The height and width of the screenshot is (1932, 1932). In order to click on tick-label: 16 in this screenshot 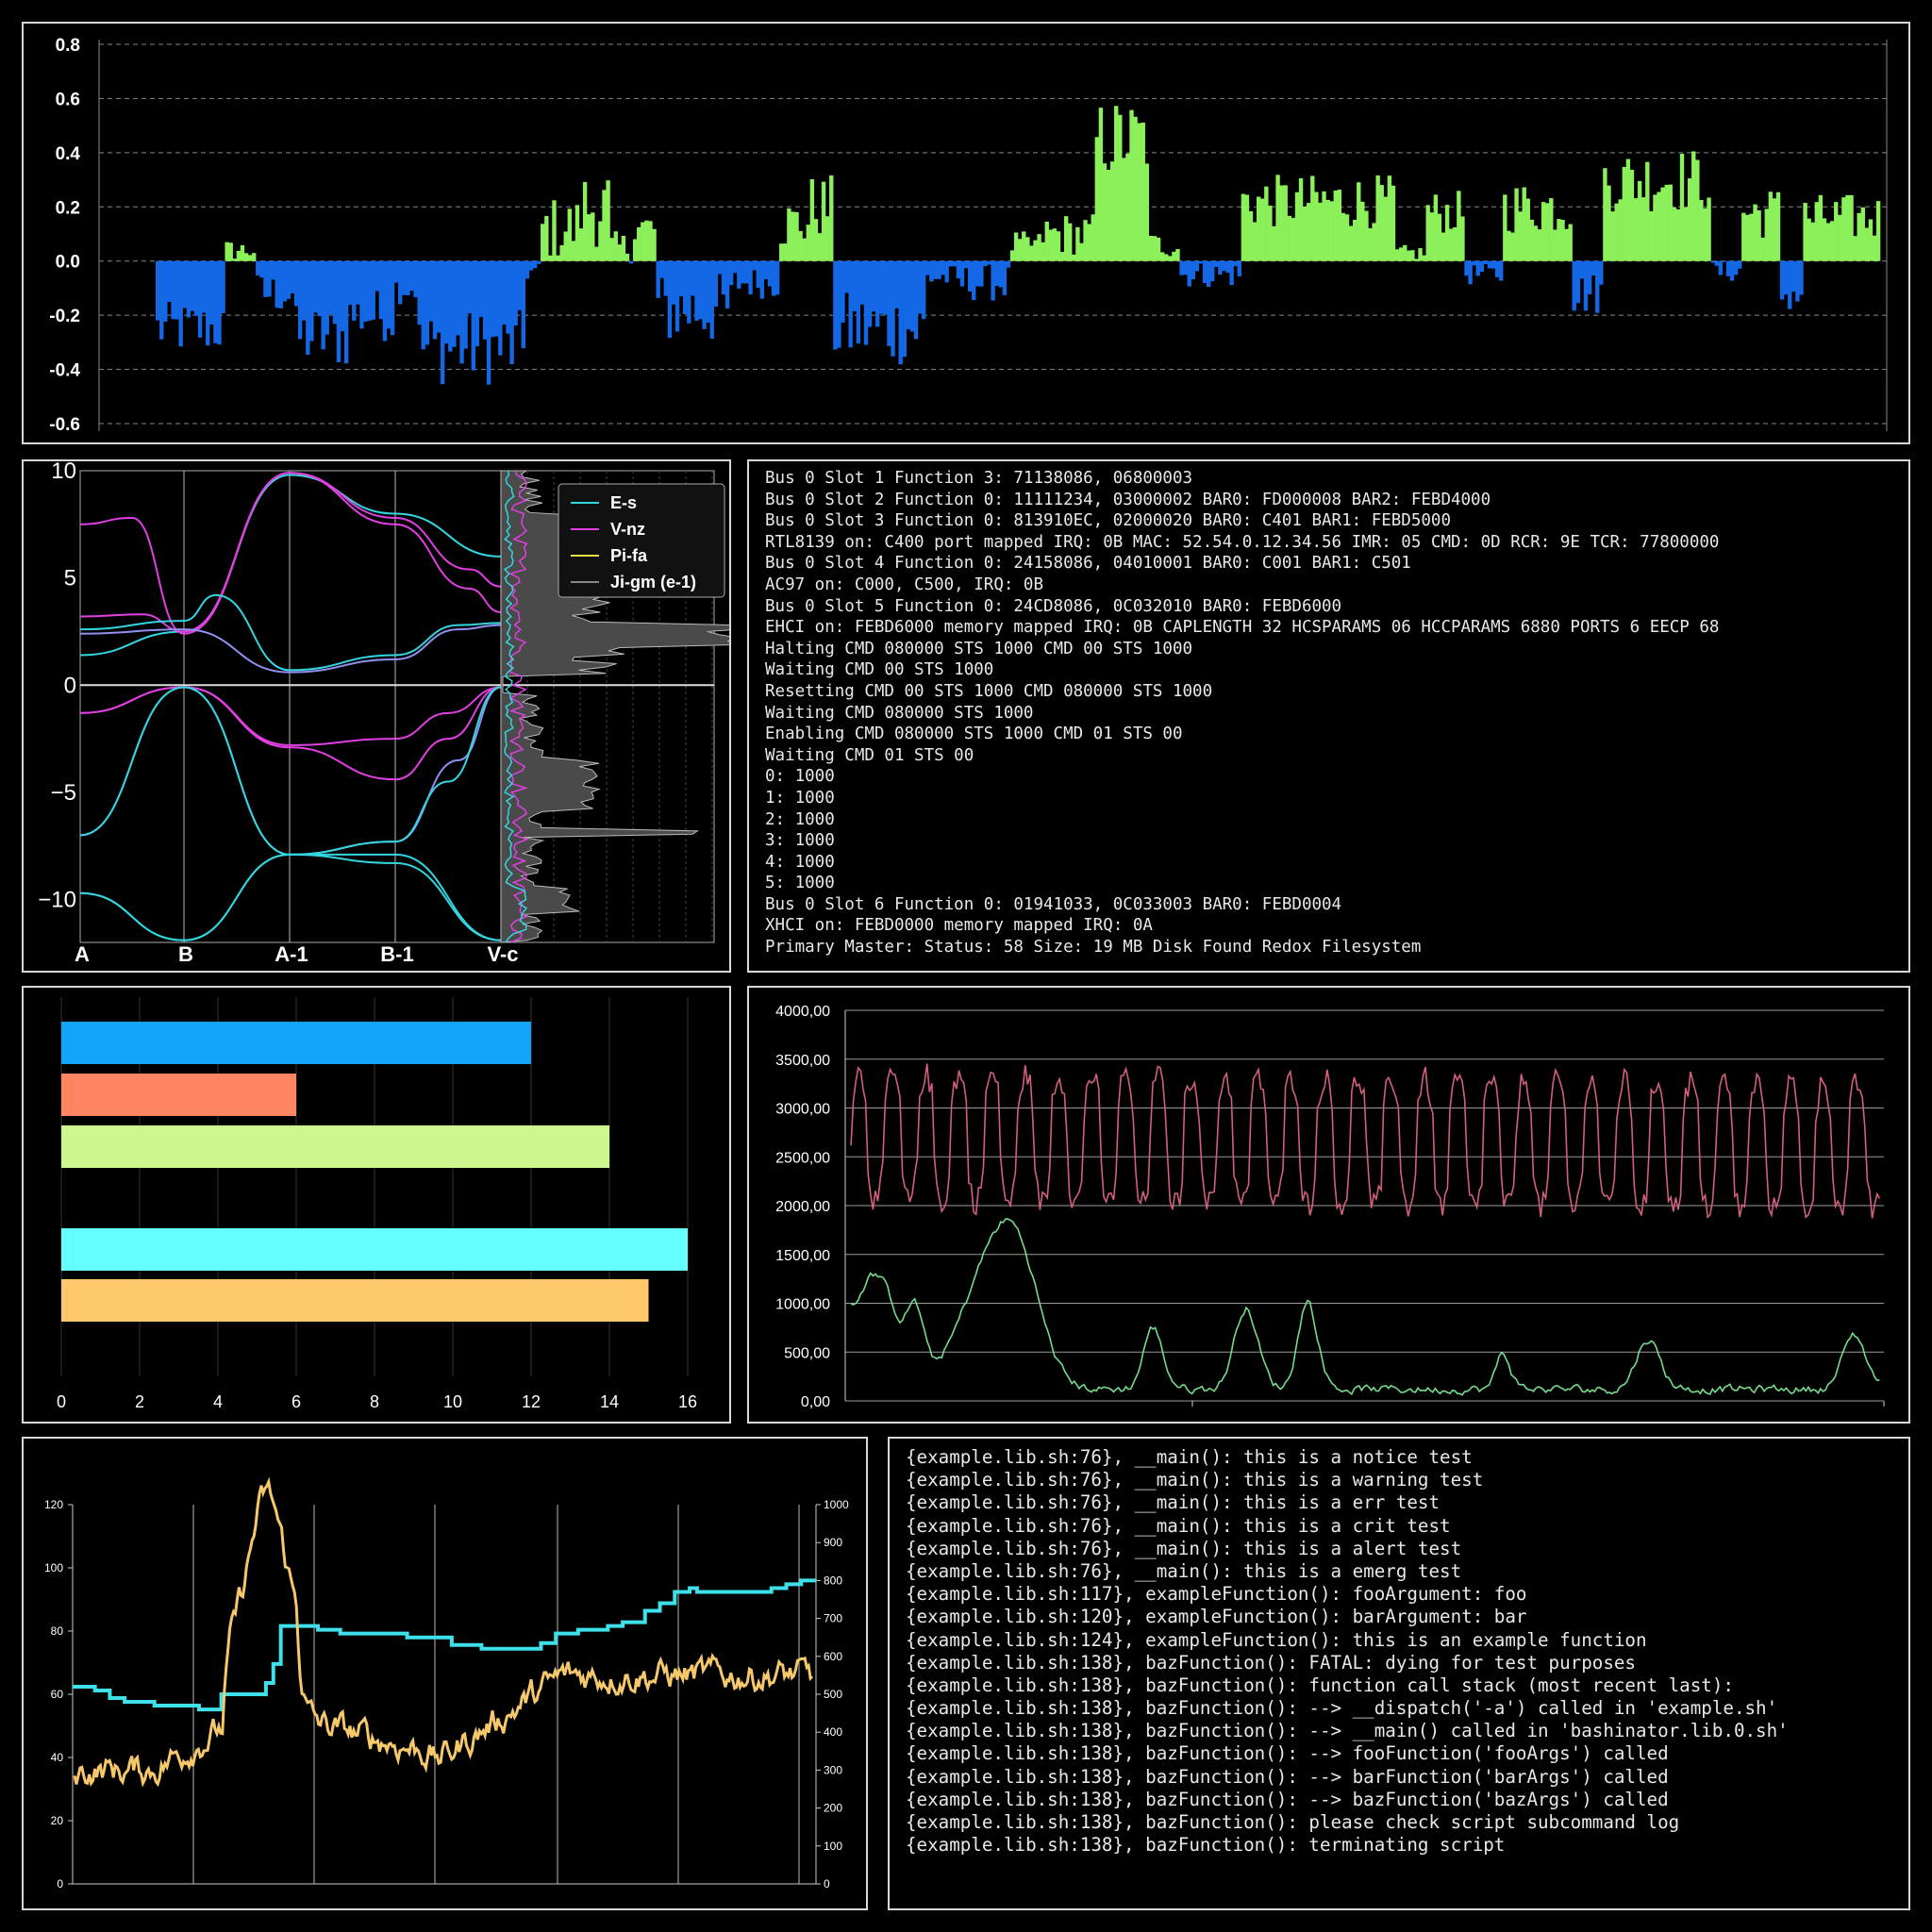, I will do `click(687, 1402)`.